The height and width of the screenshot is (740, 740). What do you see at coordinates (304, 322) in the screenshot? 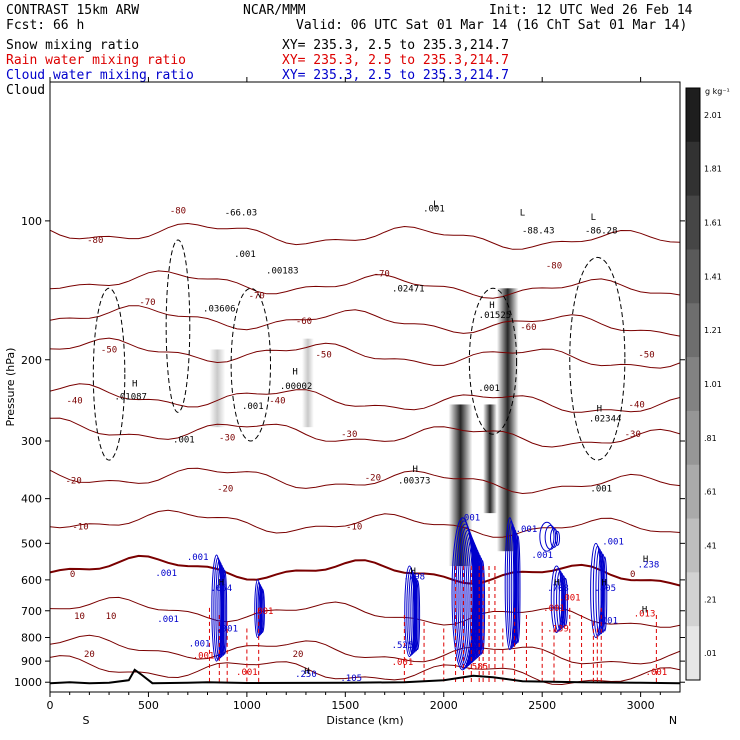
I see `temperature-label: -60` at bounding box center [304, 322].